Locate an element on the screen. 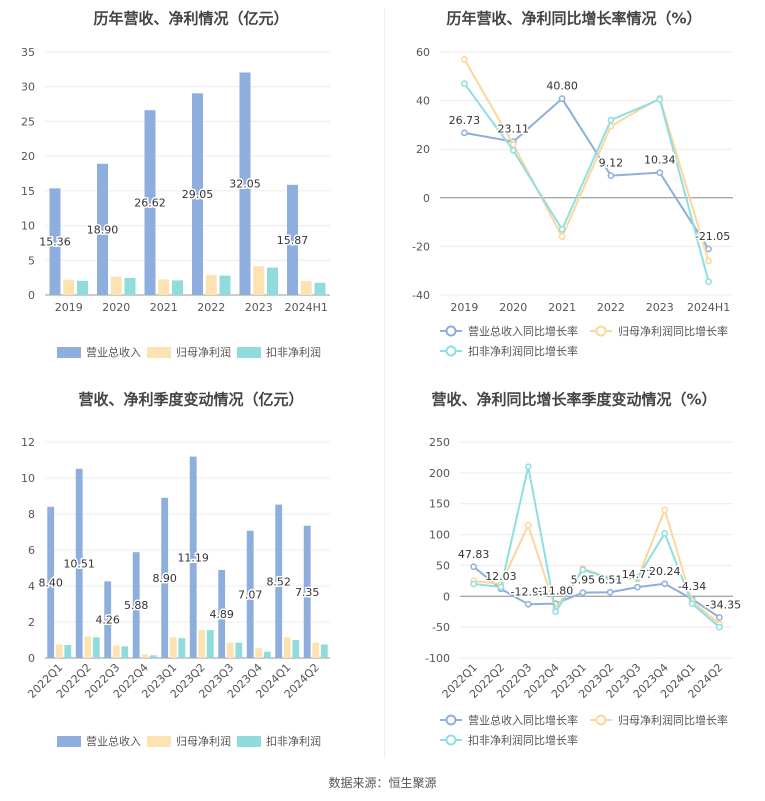 This screenshot has height=801, width=765. data-label: 23.11 is located at coordinates (514, 129).